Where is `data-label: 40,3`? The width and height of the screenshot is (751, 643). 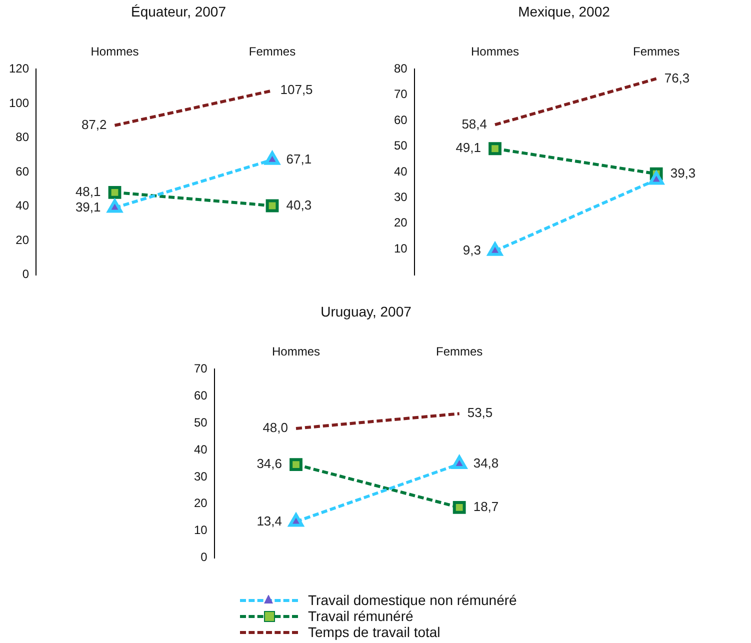 data-label: 40,3 is located at coordinates (299, 204).